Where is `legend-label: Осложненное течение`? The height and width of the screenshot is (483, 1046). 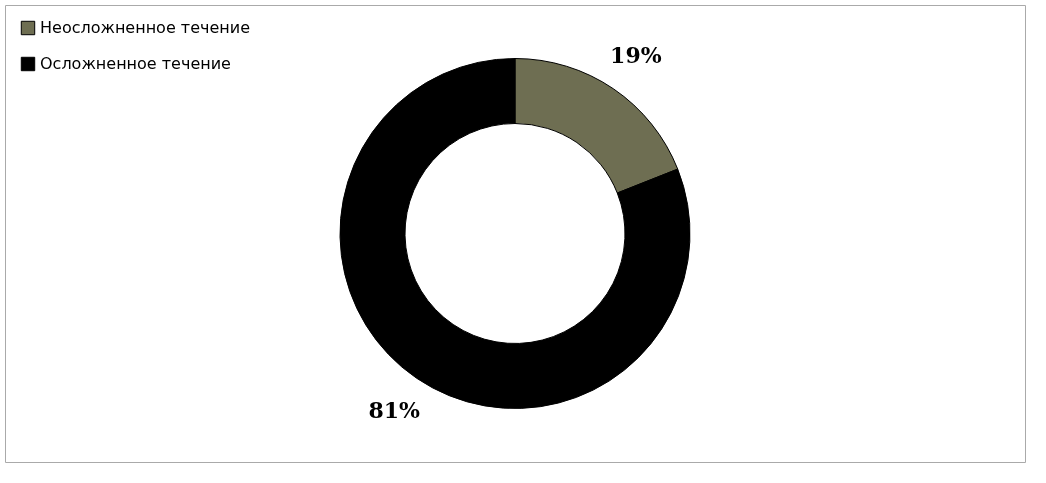 legend-label: Осложненное течение is located at coordinates (135, 63).